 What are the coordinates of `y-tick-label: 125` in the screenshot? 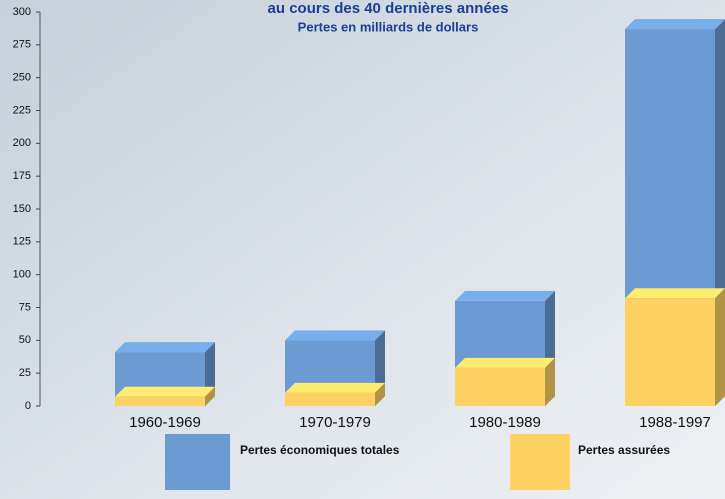 It's located at (22, 242).